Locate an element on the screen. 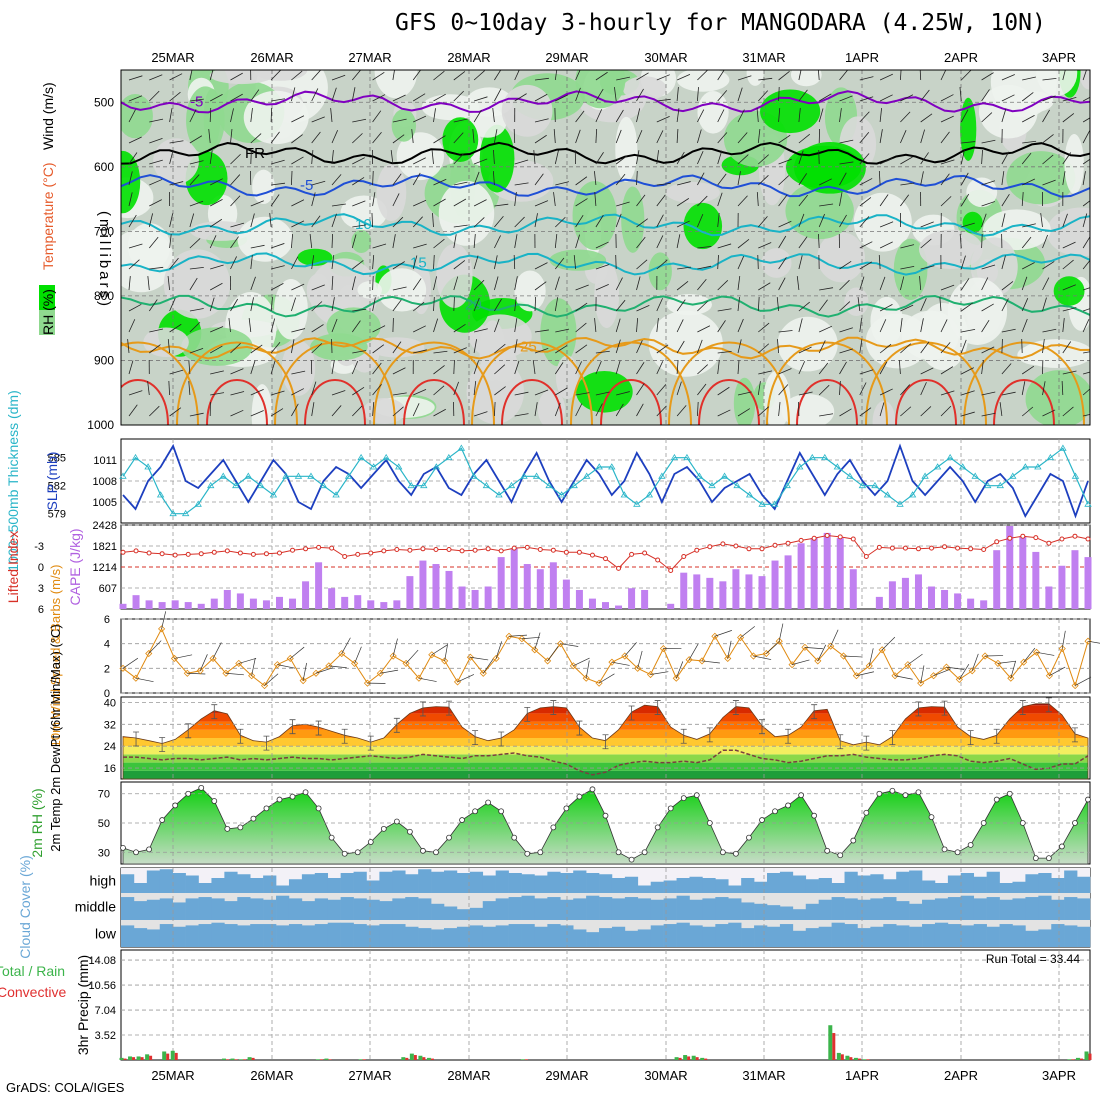 The height and width of the screenshot is (1100, 1100). rh-contour-blob is located at coordinates (404, 125).